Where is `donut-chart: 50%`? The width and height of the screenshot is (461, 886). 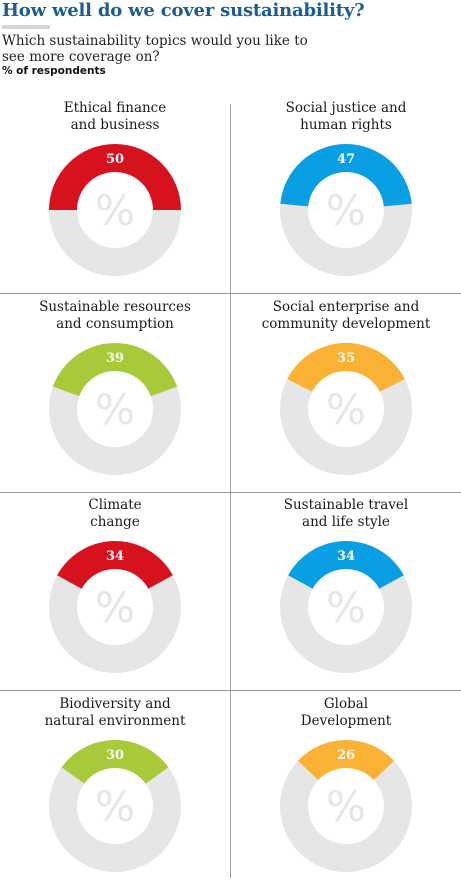 donut-chart: 50% is located at coordinates (115, 210).